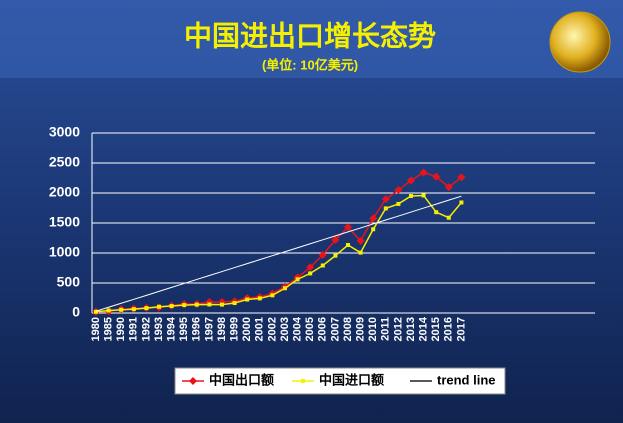 This screenshot has height=423, width=623. Describe the element at coordinates (436, 329) in the screenshot. I see `x-tick-label: 2015` at that location.